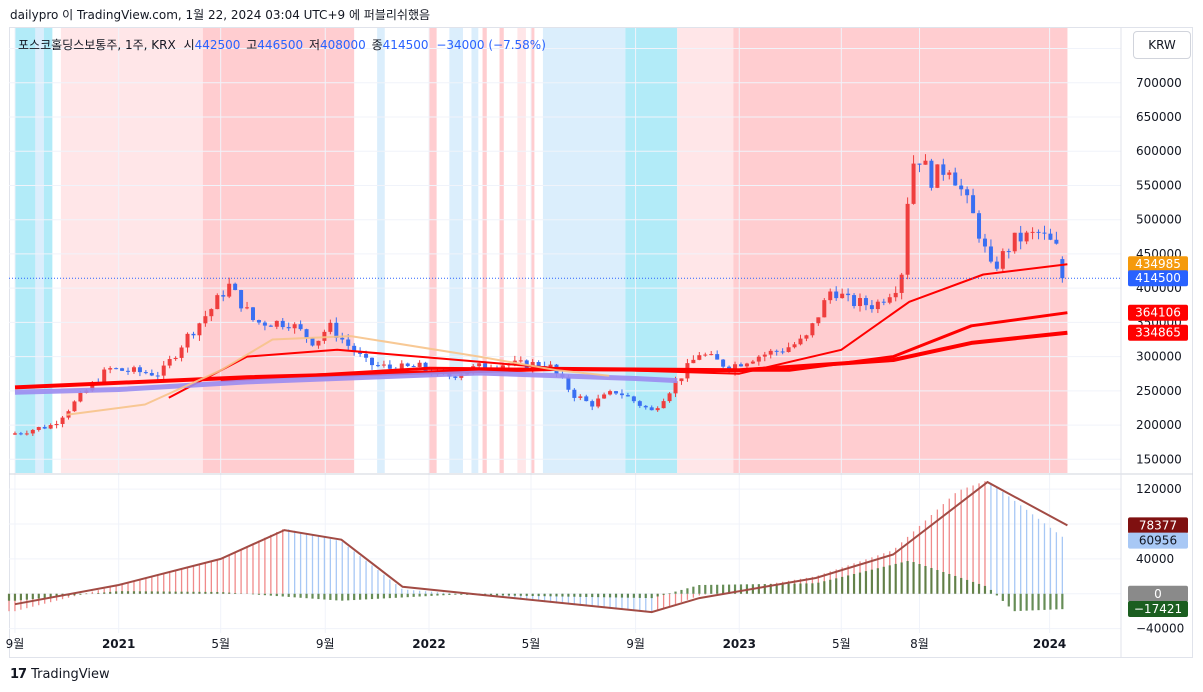 The height and width of the screenshot is (692, 1203). What do you see at coordinates (1159, 391) in the screenshot?
I see `price-tick-label: 250000` at bounding box center [1159, 391].